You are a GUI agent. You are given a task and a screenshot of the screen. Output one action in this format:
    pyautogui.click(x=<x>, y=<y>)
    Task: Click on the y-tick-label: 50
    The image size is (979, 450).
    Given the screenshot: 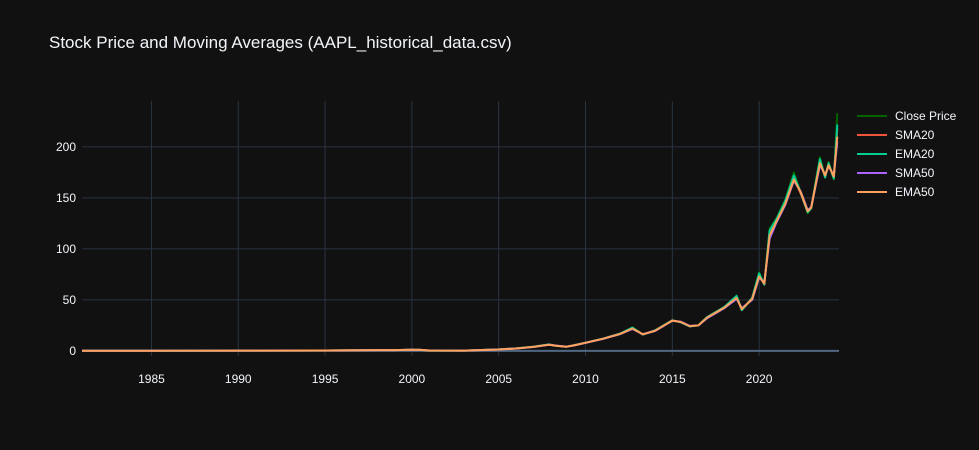 What is the action you would take?
    pyautogui.click(x=70, y=300)
    